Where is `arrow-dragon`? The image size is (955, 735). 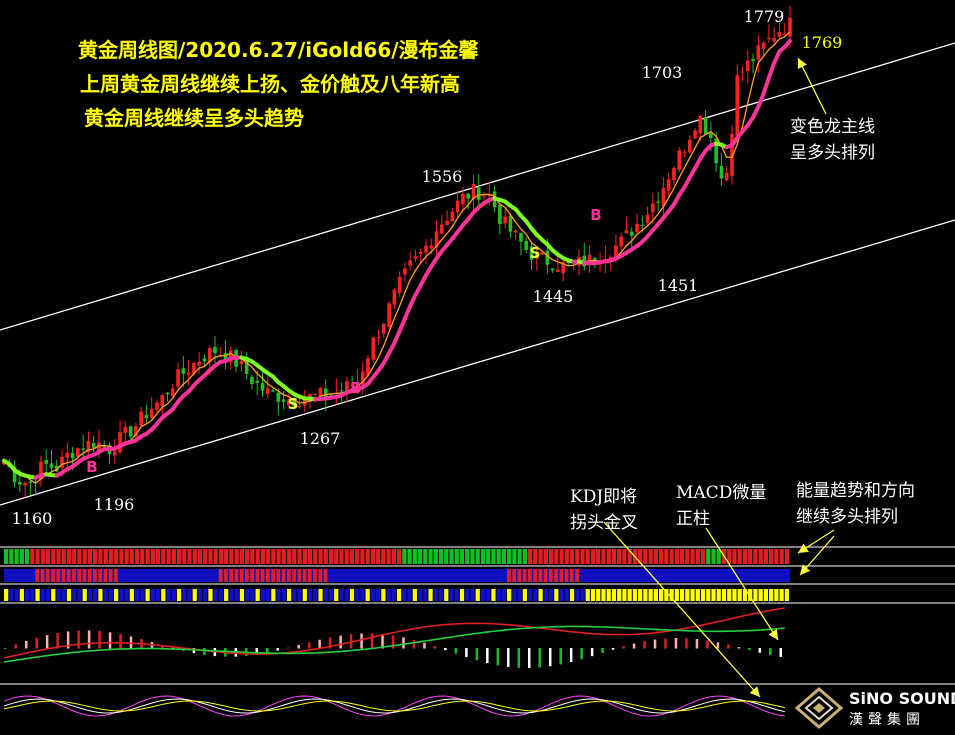
arrow-dragon is located at coordinates (812, 86).